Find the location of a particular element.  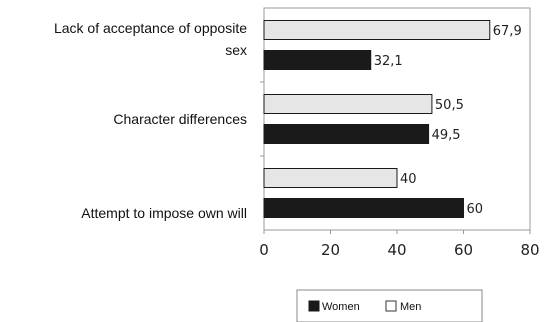

category-label-2: Attempt to impose own will is located at coordinates (164, 213).